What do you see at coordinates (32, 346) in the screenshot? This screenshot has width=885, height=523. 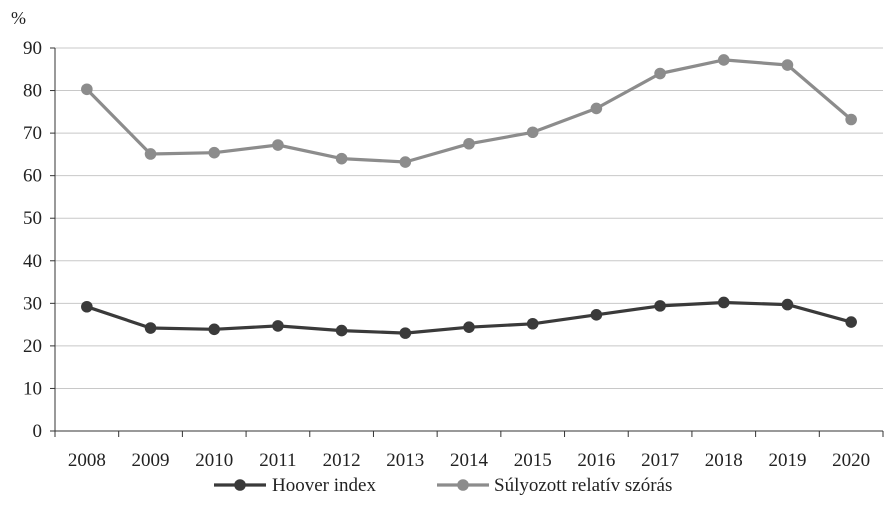 I see `y-tick-label: 20` at bounding box center [32, 346].